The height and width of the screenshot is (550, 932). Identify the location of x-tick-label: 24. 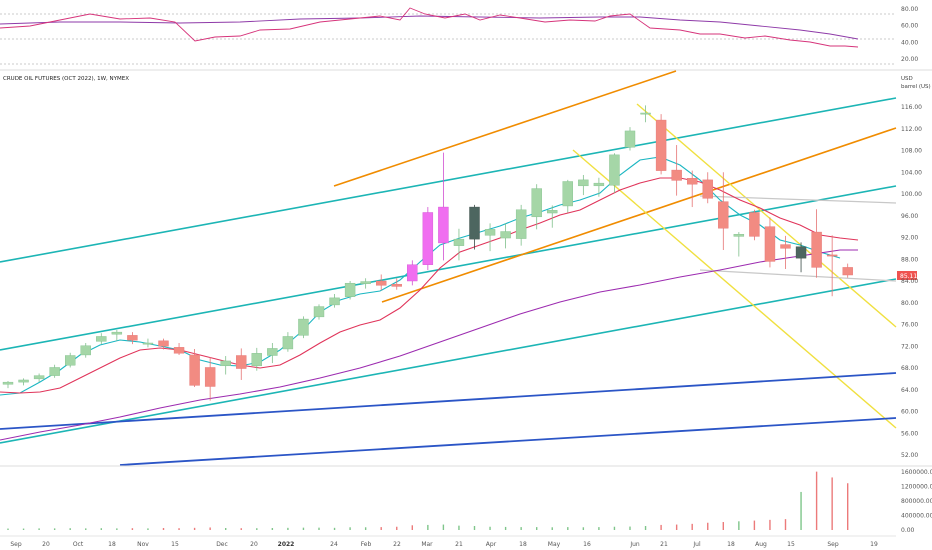
(334, 544).